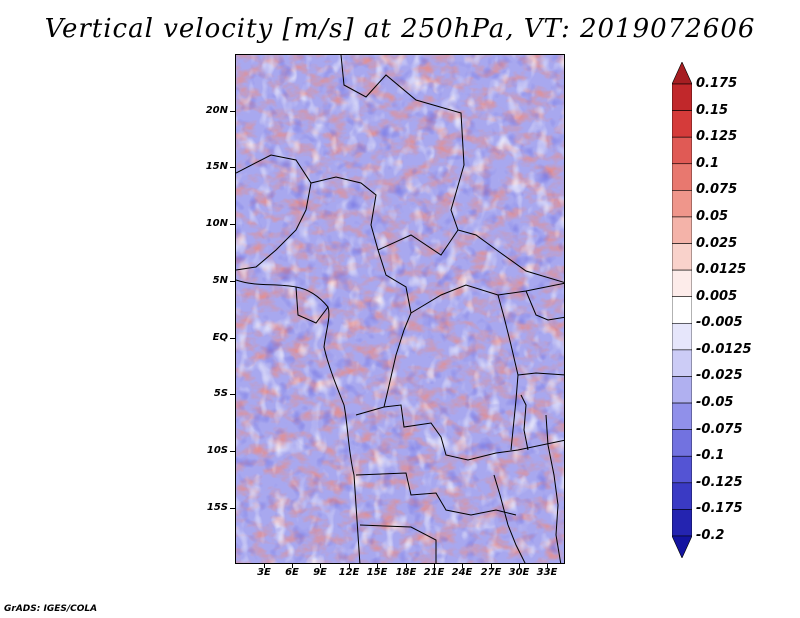 This screenshot has height=618, width=800. Describe the element at coordinates (51, 609) in the screenshot. I see `grads-credit: GrADS: IGES/COLA` at that location.